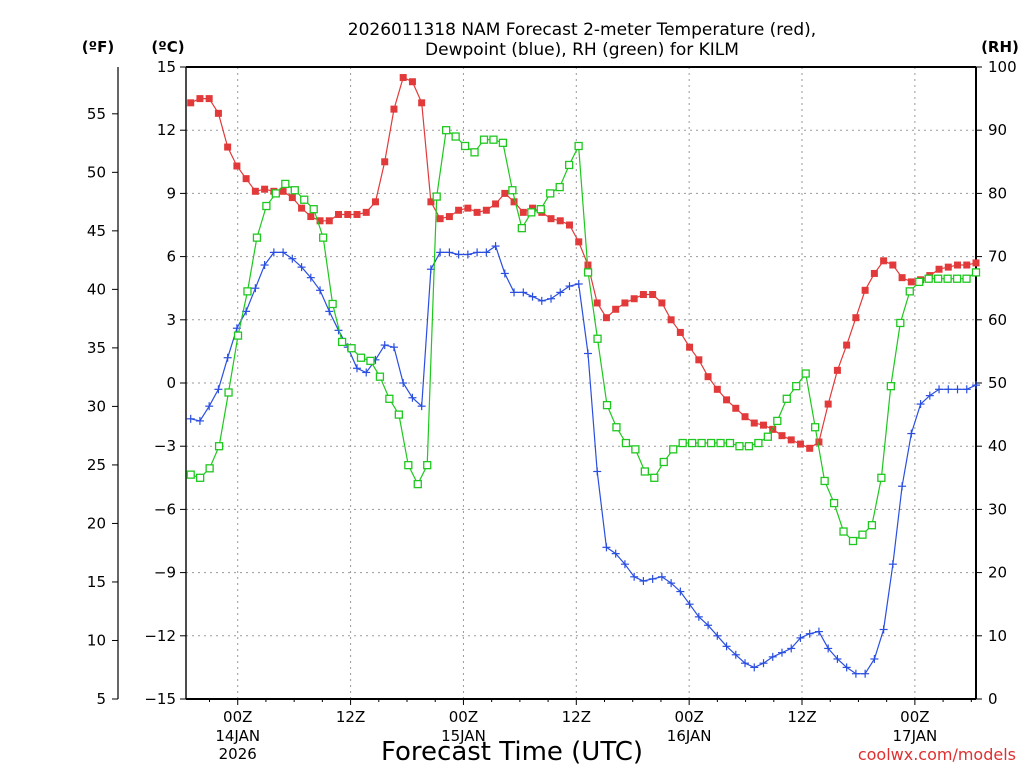  What do you see at coordinates (171, 257) in the screenshot?
I see `celsius-tick-label: 6` at bounding box center [171, 257].